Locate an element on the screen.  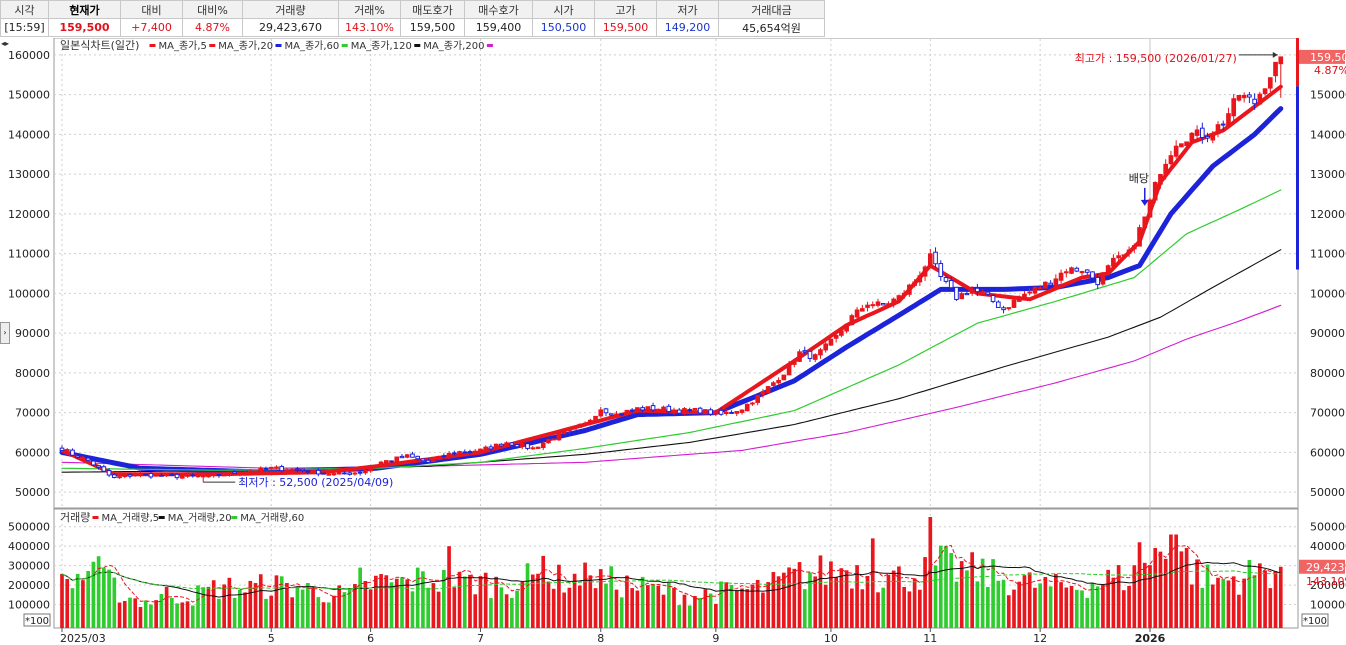
price-legend-item: MA_종가,120 is located at coordinates (381, 46).